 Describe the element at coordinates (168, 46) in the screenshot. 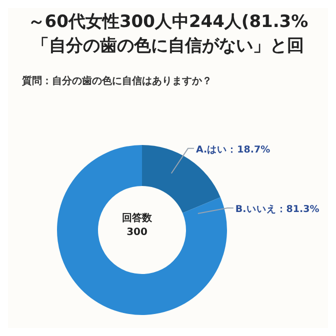

I see `chart-subtitle: 「自分の歯の色に自信がない」と回` at that location.